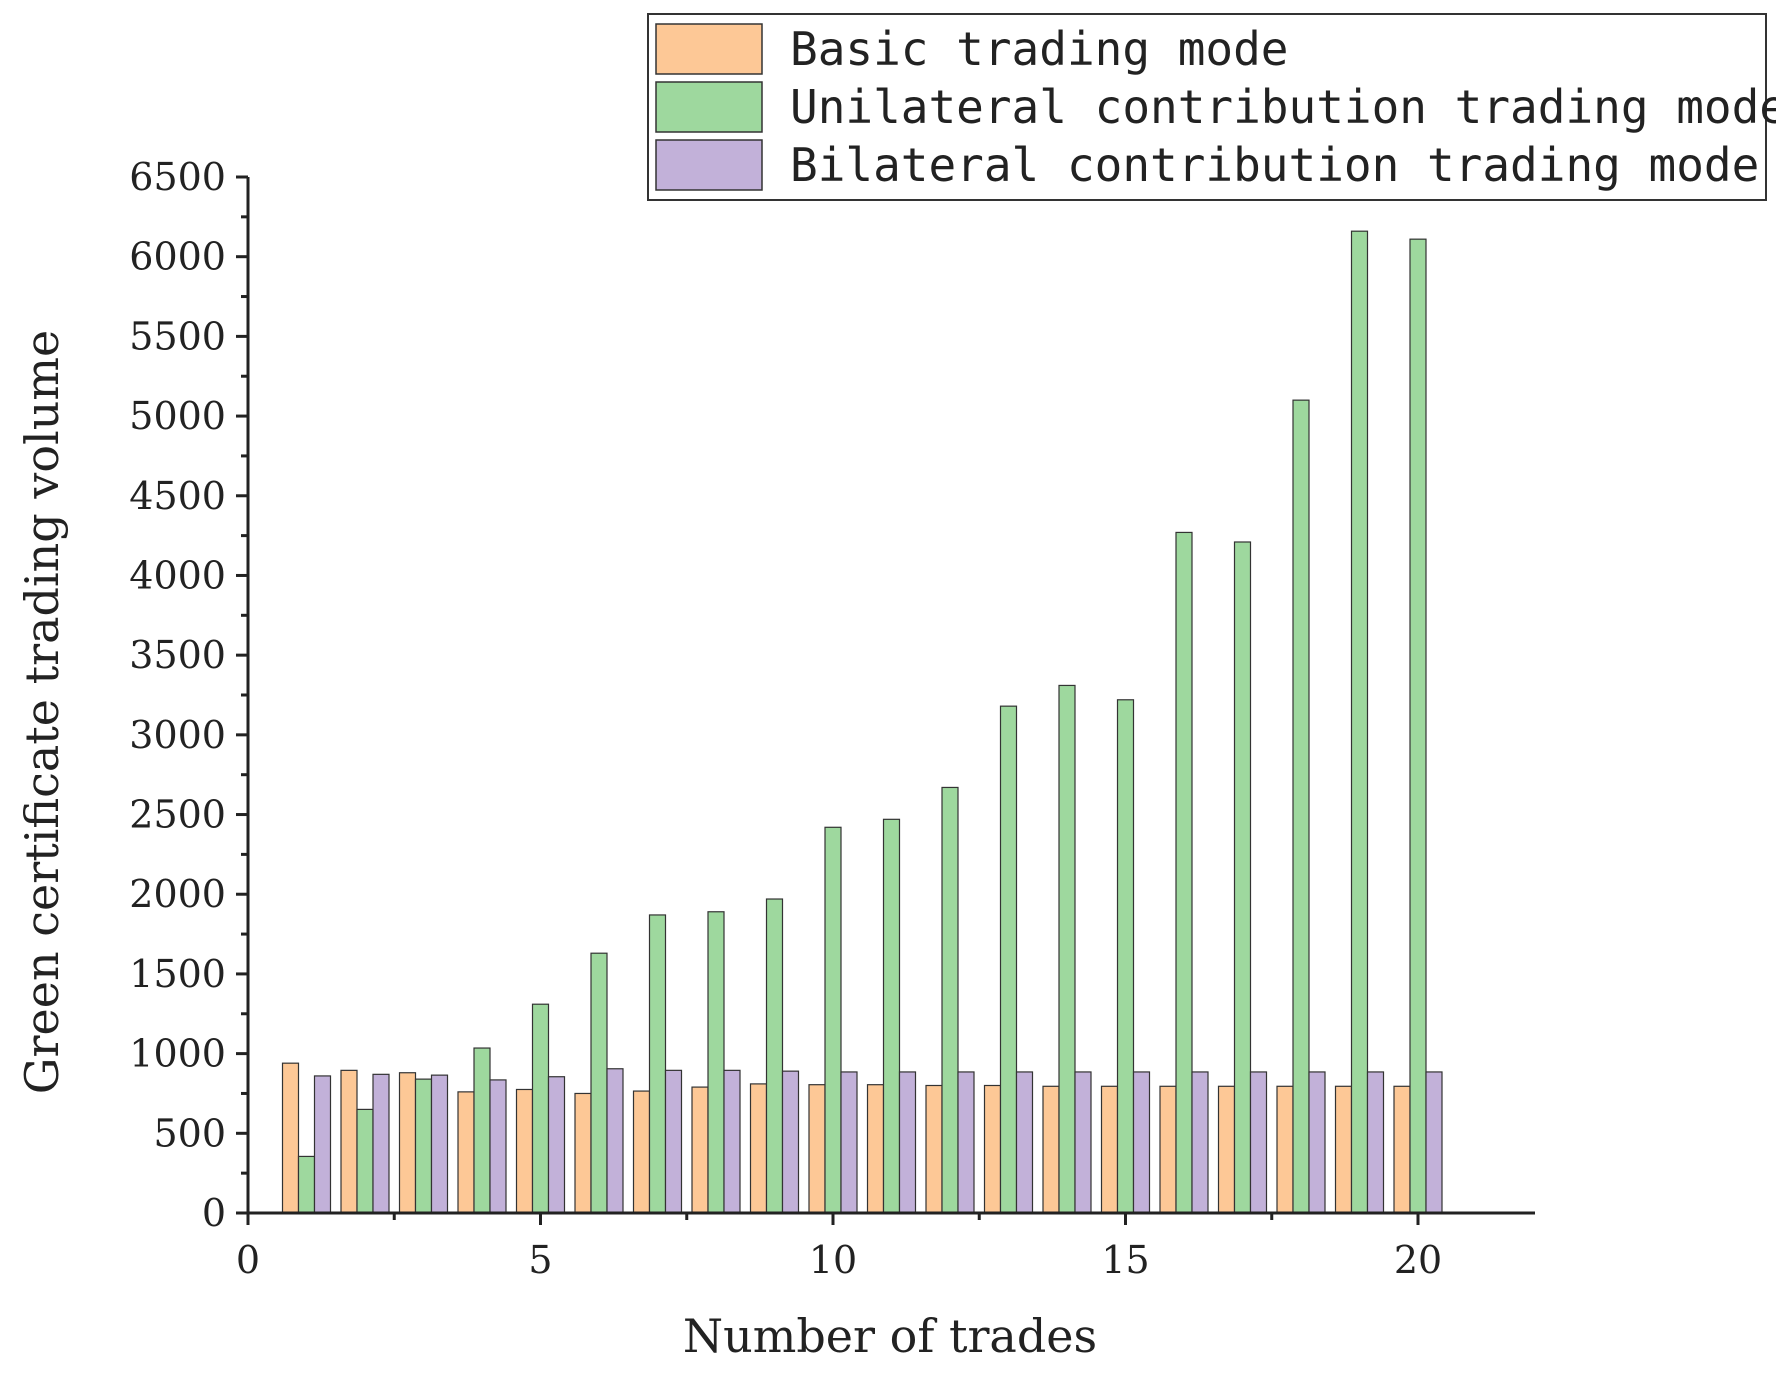  I want to click on x-tick-label: 0, so click(248, 1260).